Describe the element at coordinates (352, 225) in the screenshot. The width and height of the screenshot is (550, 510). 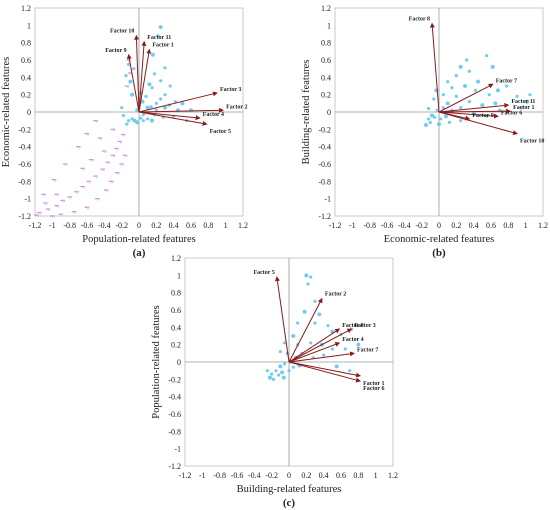
I see `x-tick-label: -1` at that location.